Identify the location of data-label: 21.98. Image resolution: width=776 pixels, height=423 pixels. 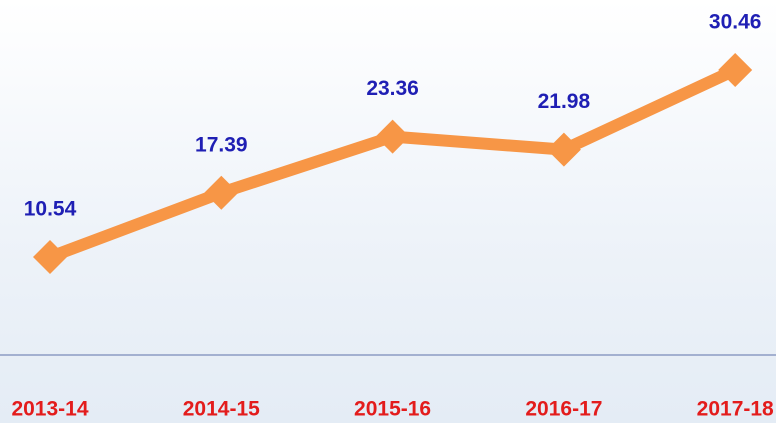
(564, 101).